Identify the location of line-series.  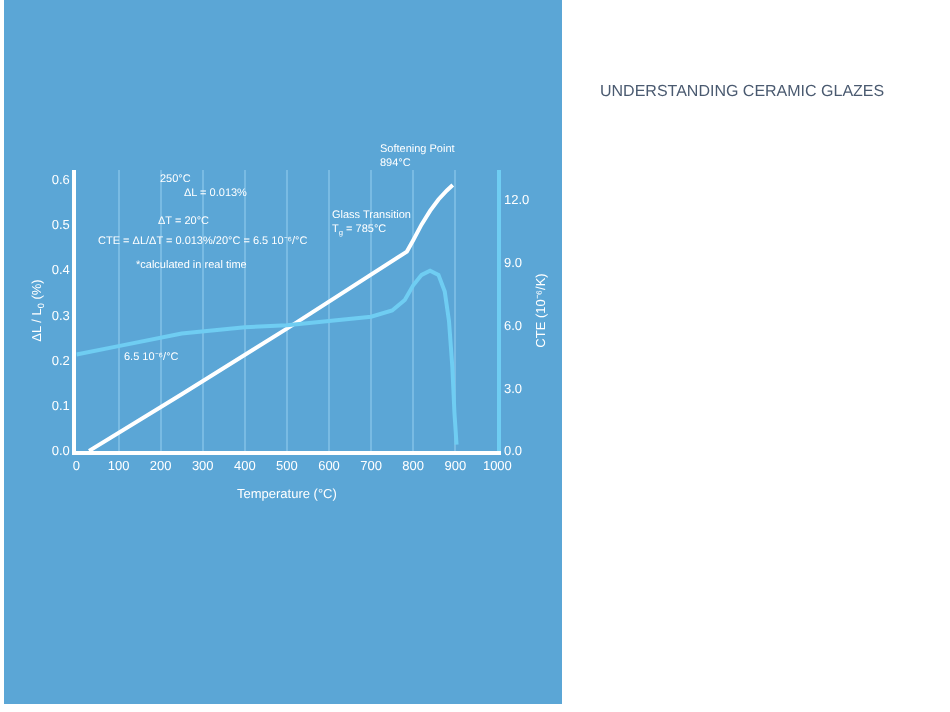
(267, 357).